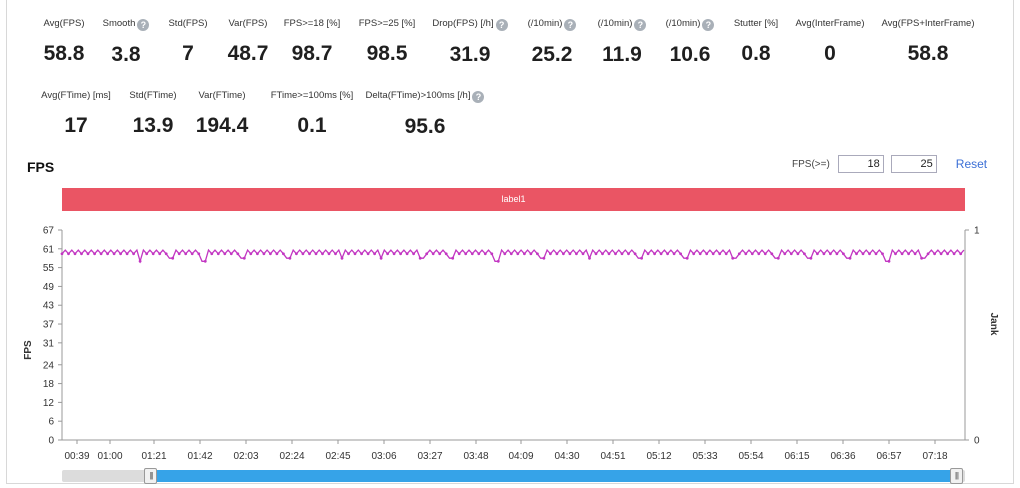 This screenshot has height=488, width=1020. Describe the element at coordinates (248, 53) in the screenshot. I see `metric-value: 48.7` at that location.